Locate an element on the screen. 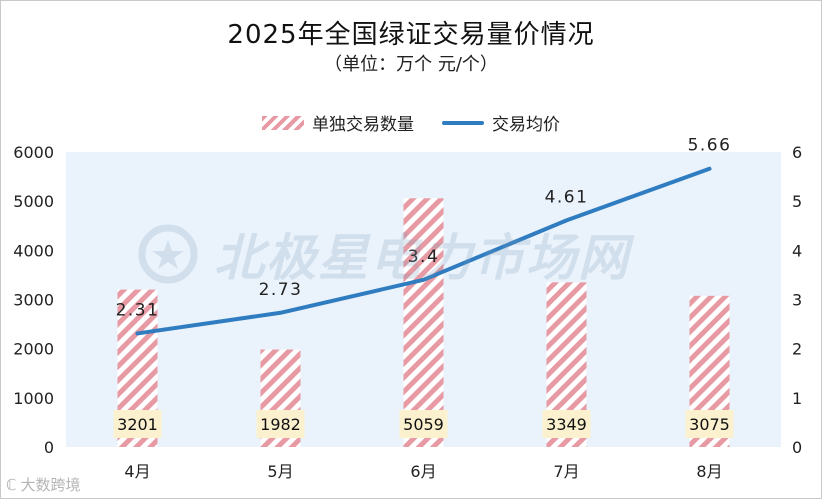 This screenshot has width=822, height=499. x-tick-label: 6月 is located at coordinates (423, 471).